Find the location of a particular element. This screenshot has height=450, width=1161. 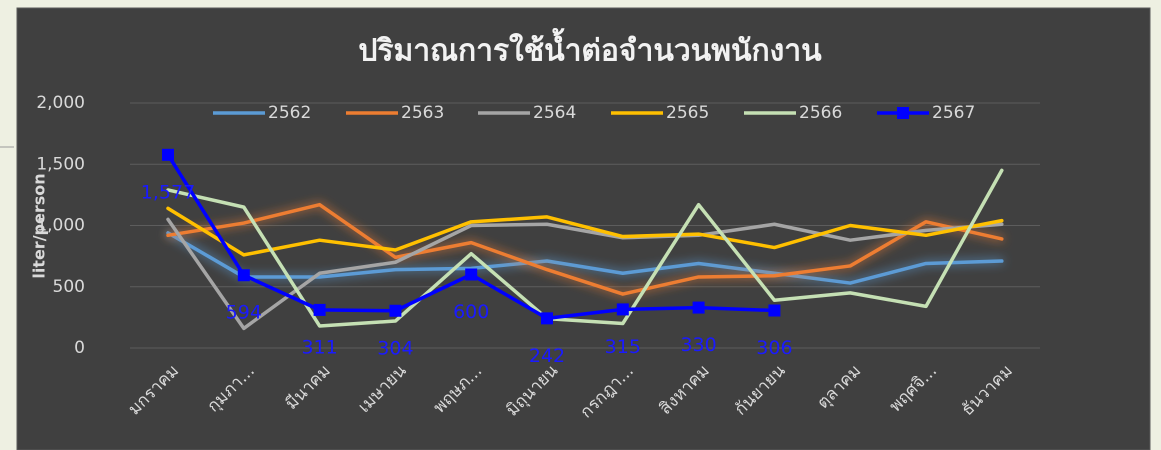

y-tick-label: 0 is located at coordinates (79, 348).